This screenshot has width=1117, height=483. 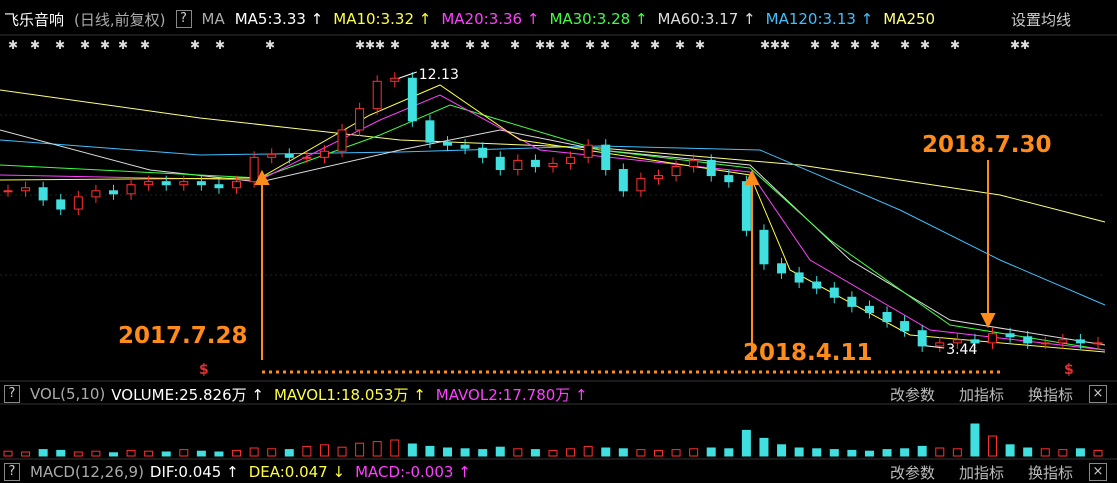 What do you see at coordinates (961, 350) in the screenshot?
I see `min-label: 3.44` at bounding box center [961, 350].